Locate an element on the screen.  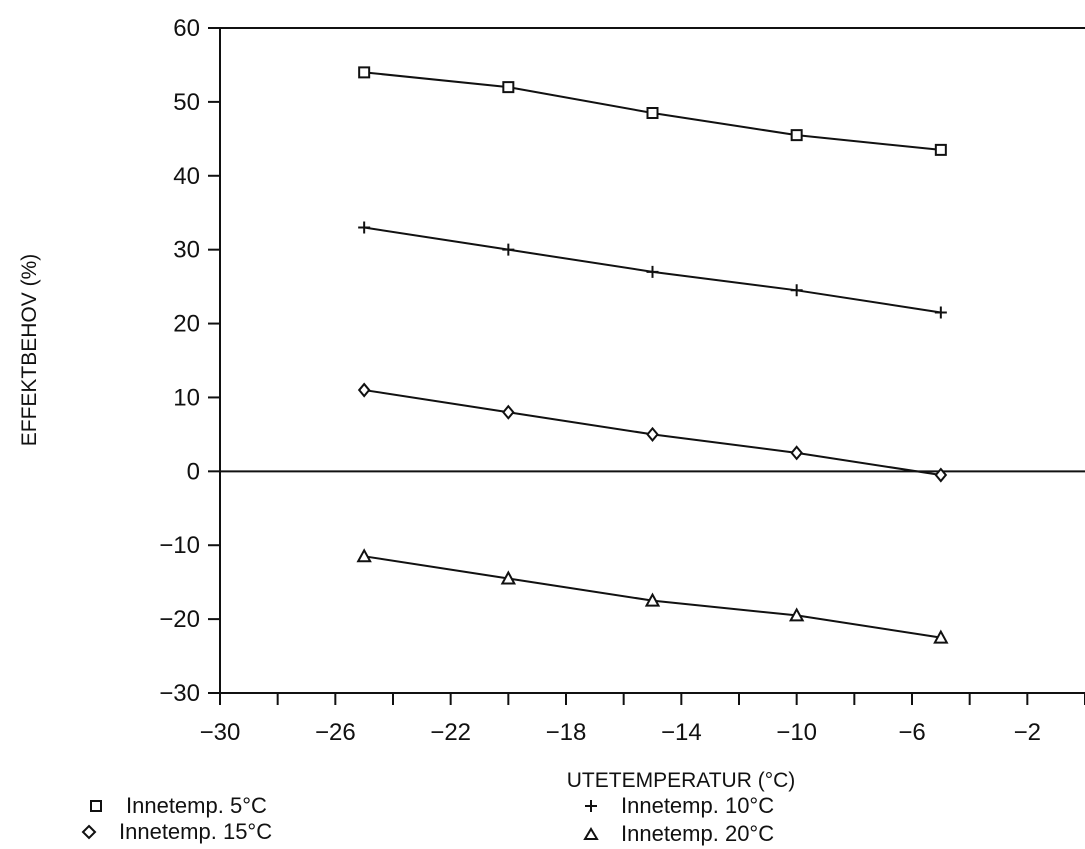
triangle-marker-icon is located at coordinates (591, 833).